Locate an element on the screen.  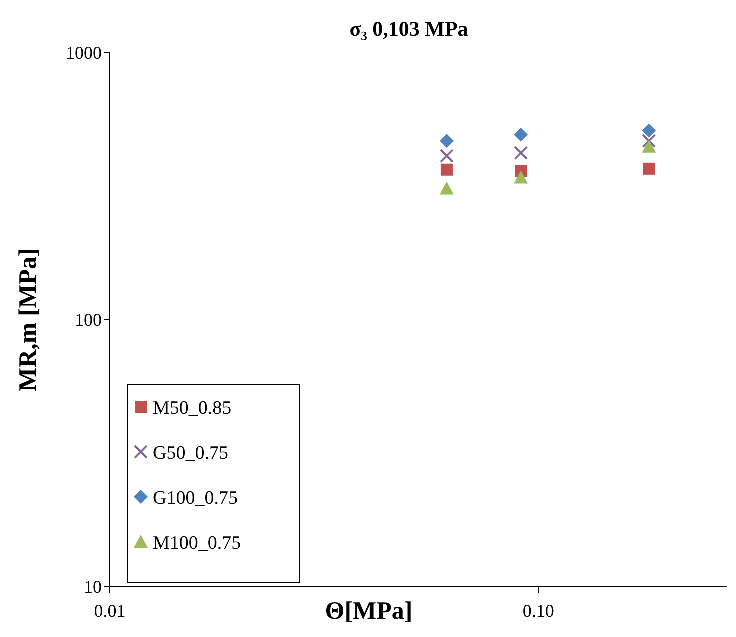
chart-title: σ₃ 0,103 MPa is located at coordinates (409, 29).